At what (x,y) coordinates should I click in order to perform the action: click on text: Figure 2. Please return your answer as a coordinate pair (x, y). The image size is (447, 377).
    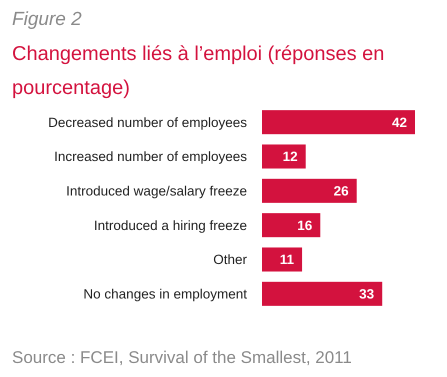
    Looking at the image, I should click on (47, 19).